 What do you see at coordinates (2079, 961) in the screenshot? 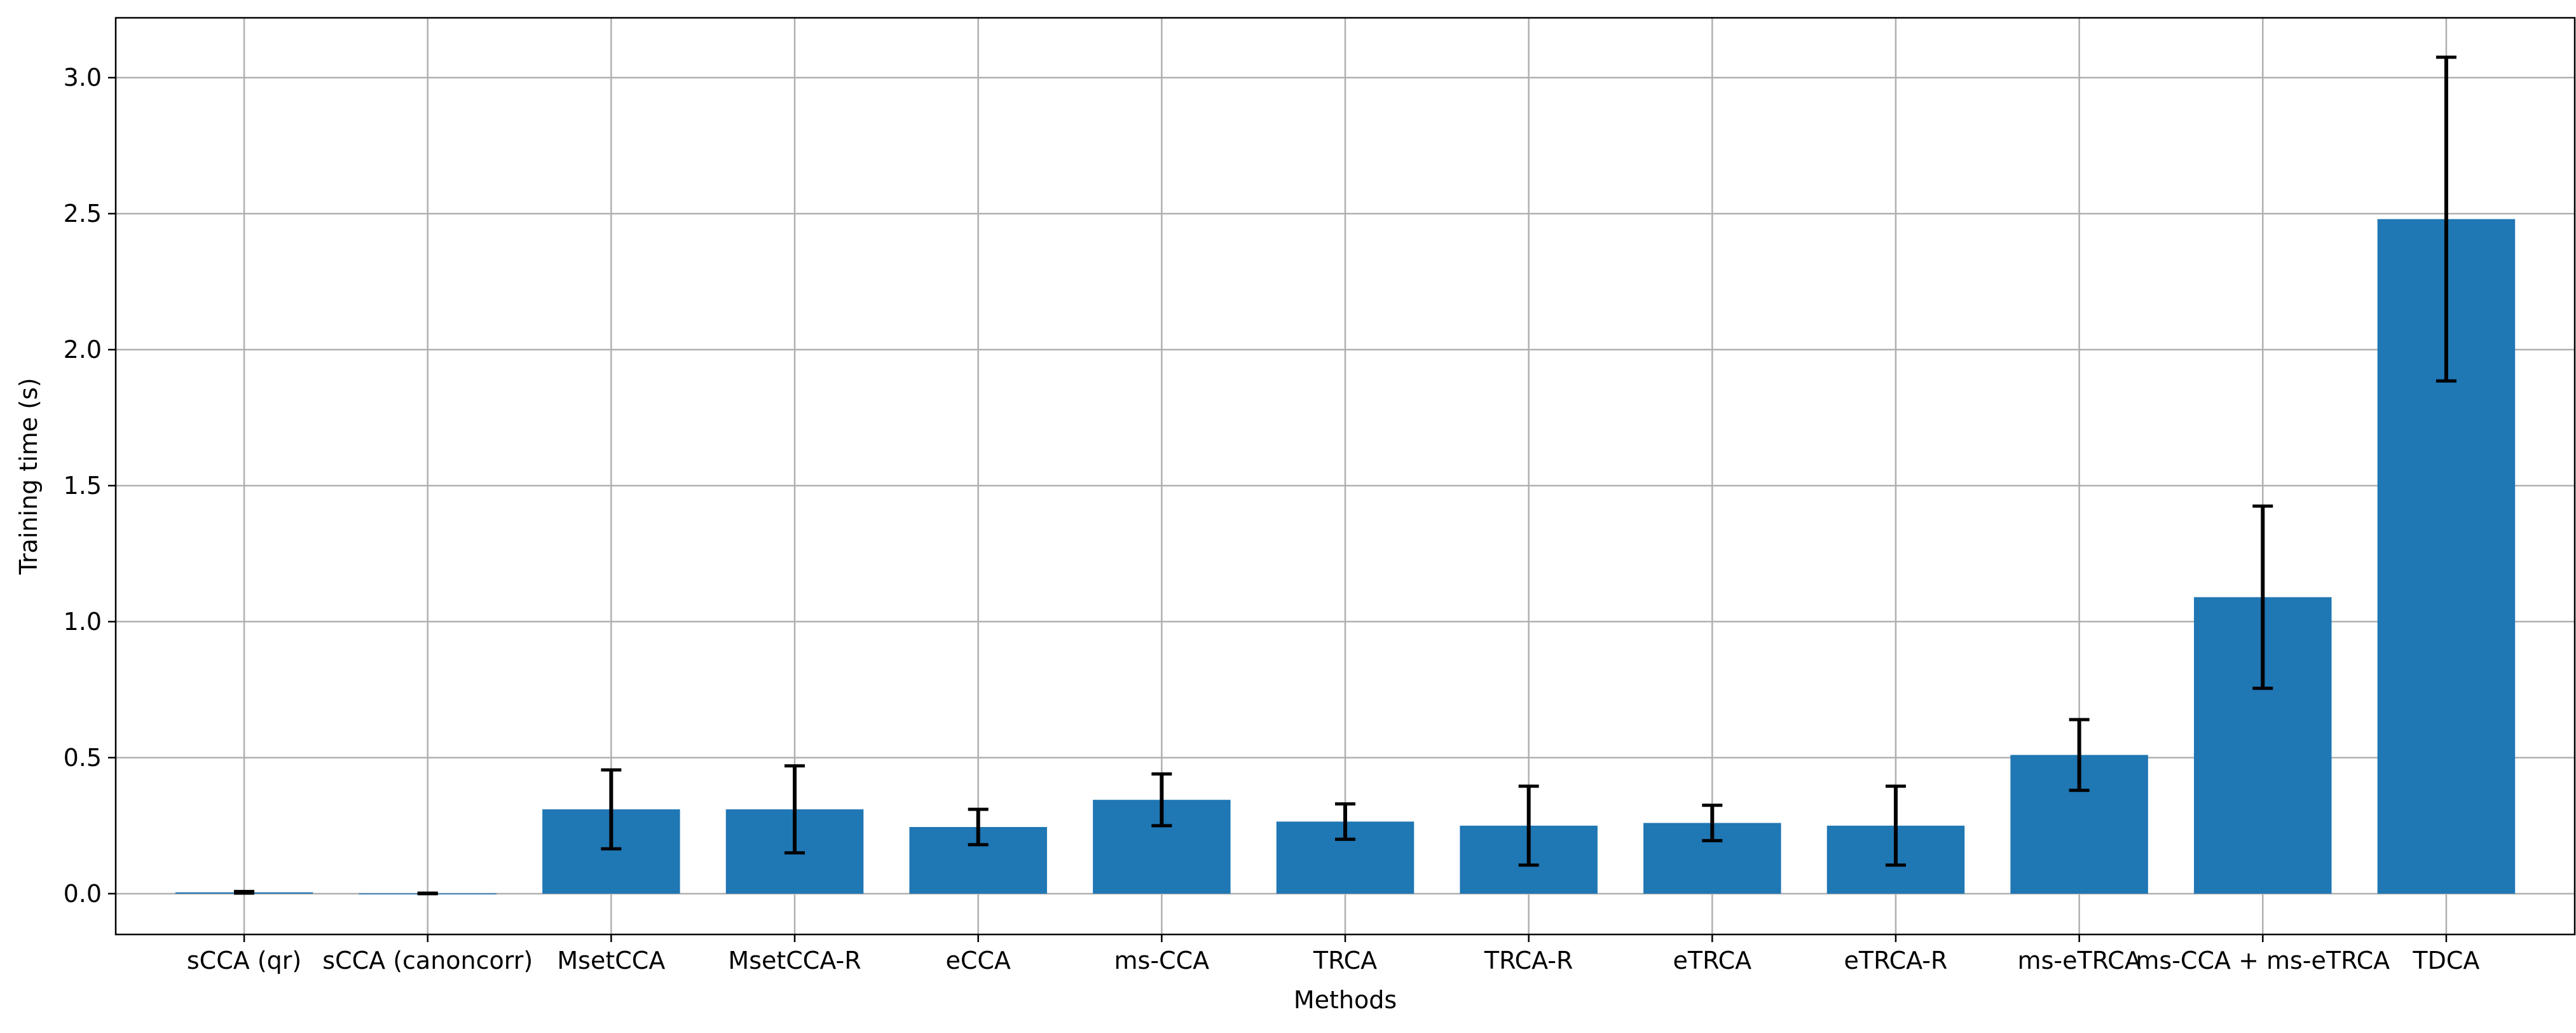
I see `x-tick-label: ms-eTRCA` at bounding box center [2079, 961].